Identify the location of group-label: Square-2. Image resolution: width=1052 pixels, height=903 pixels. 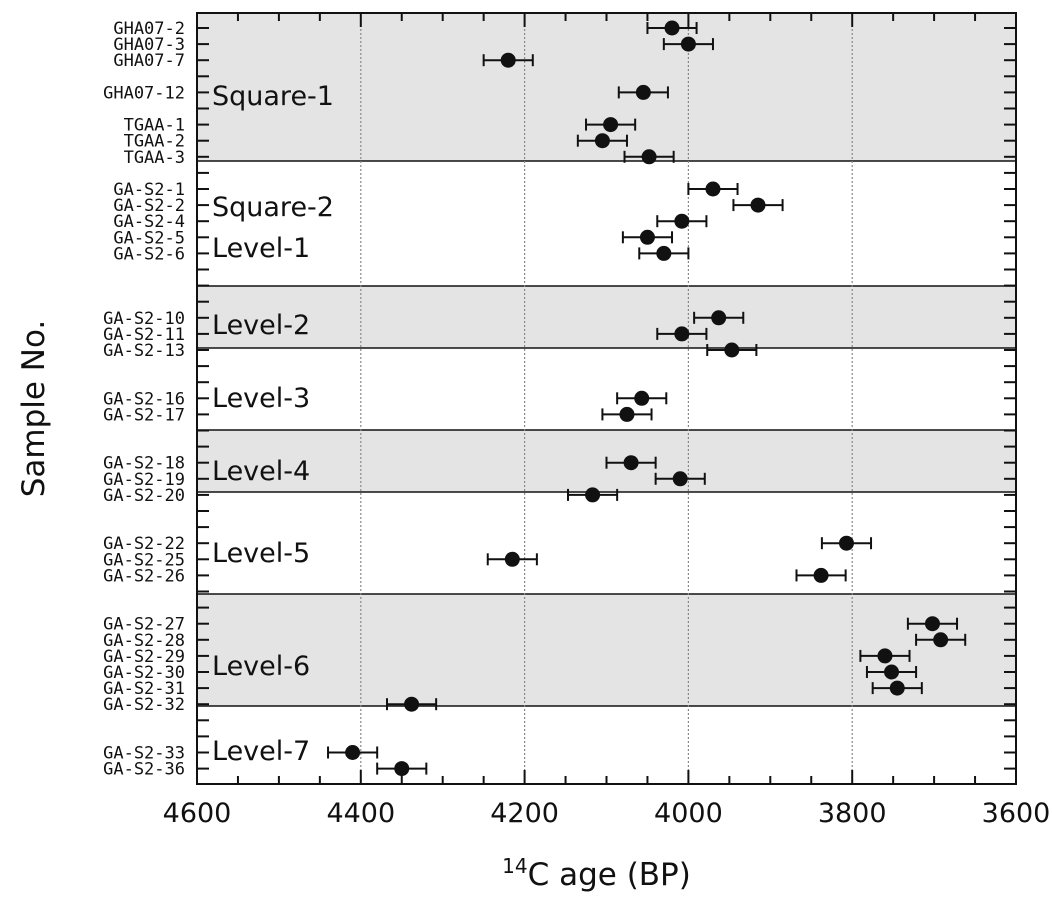
(273, 207).